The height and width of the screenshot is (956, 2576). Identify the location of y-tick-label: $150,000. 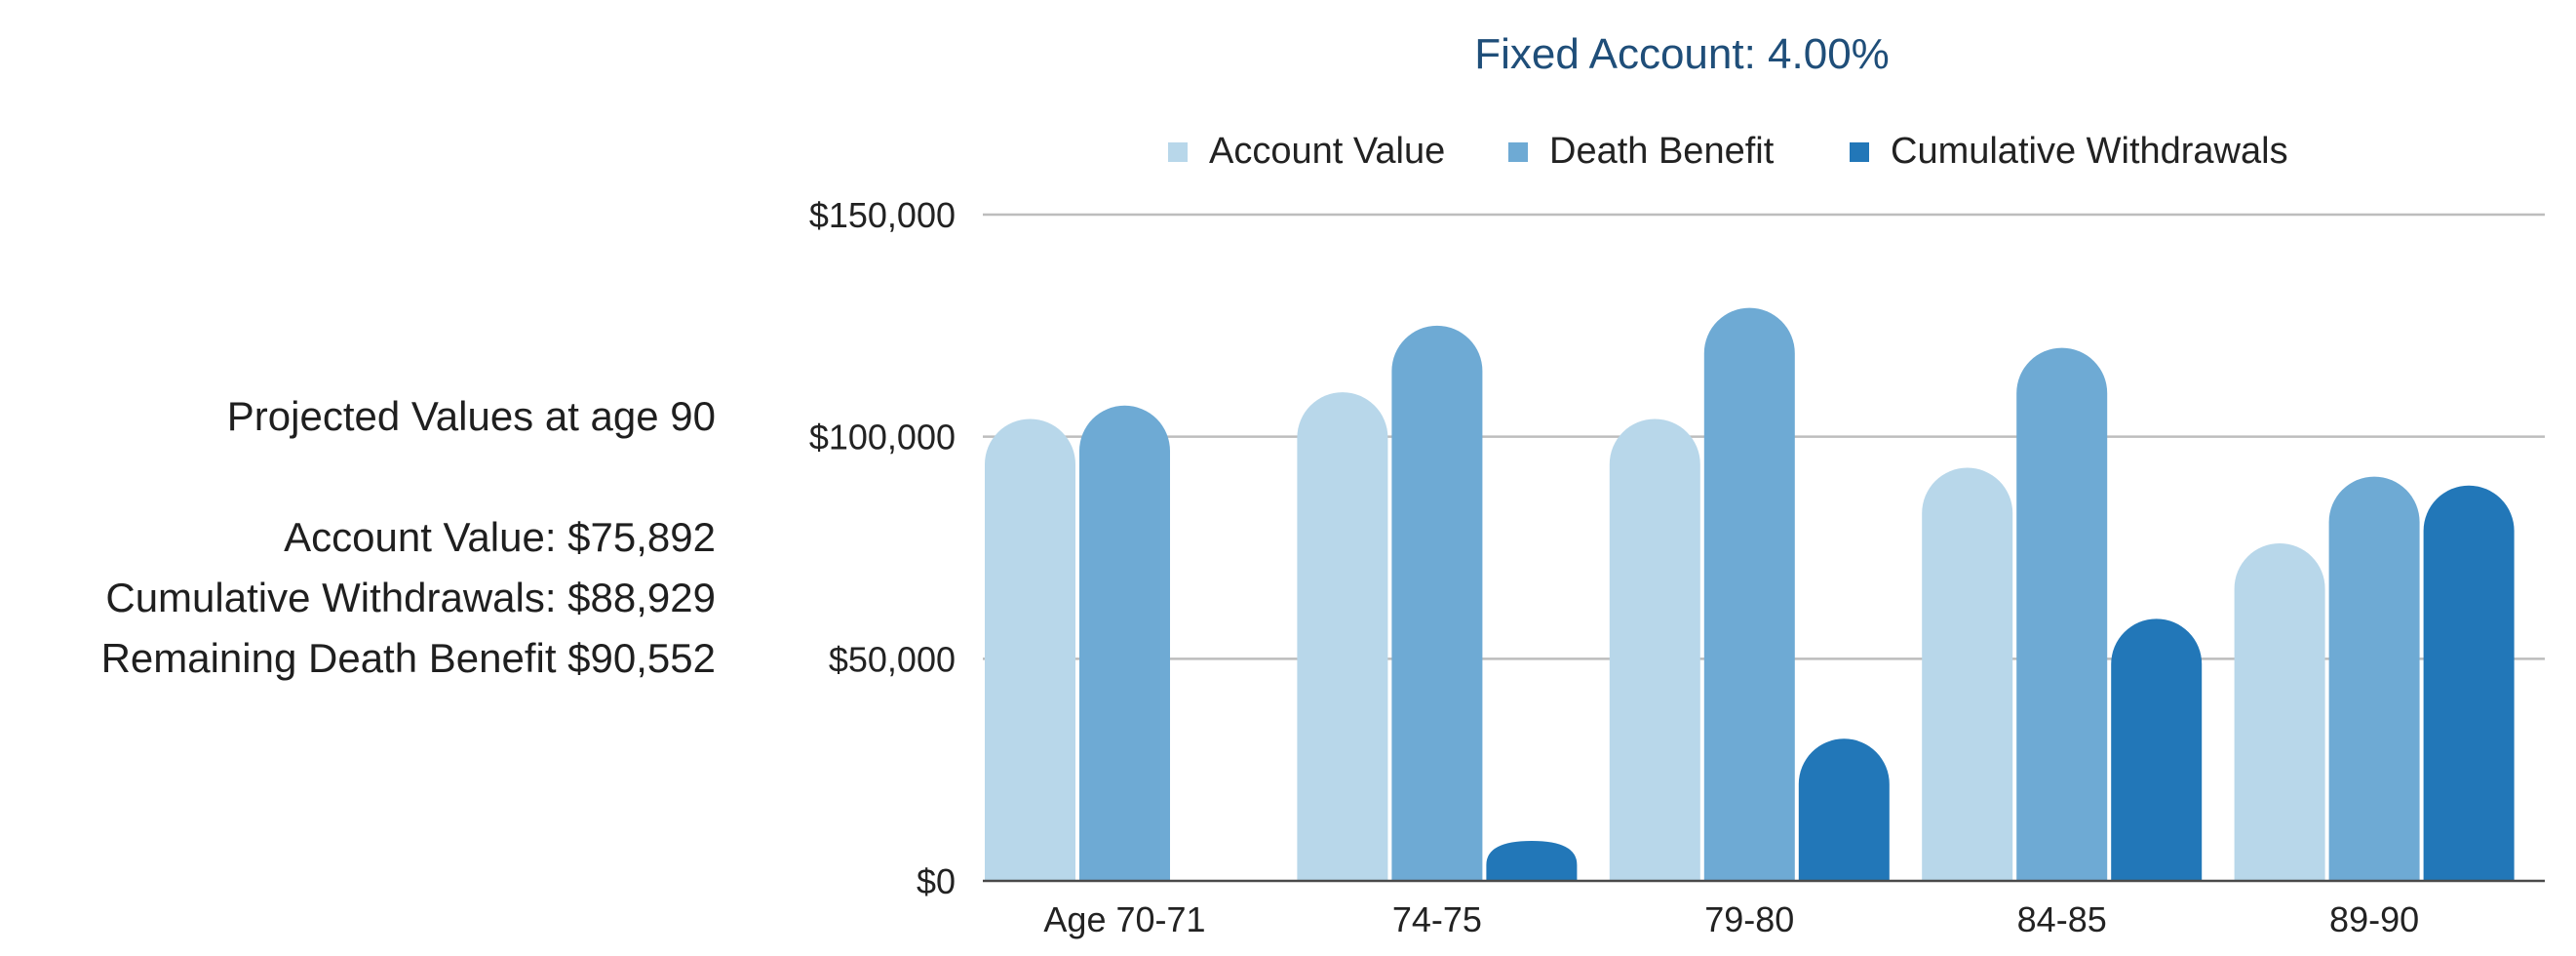
(882, 215).